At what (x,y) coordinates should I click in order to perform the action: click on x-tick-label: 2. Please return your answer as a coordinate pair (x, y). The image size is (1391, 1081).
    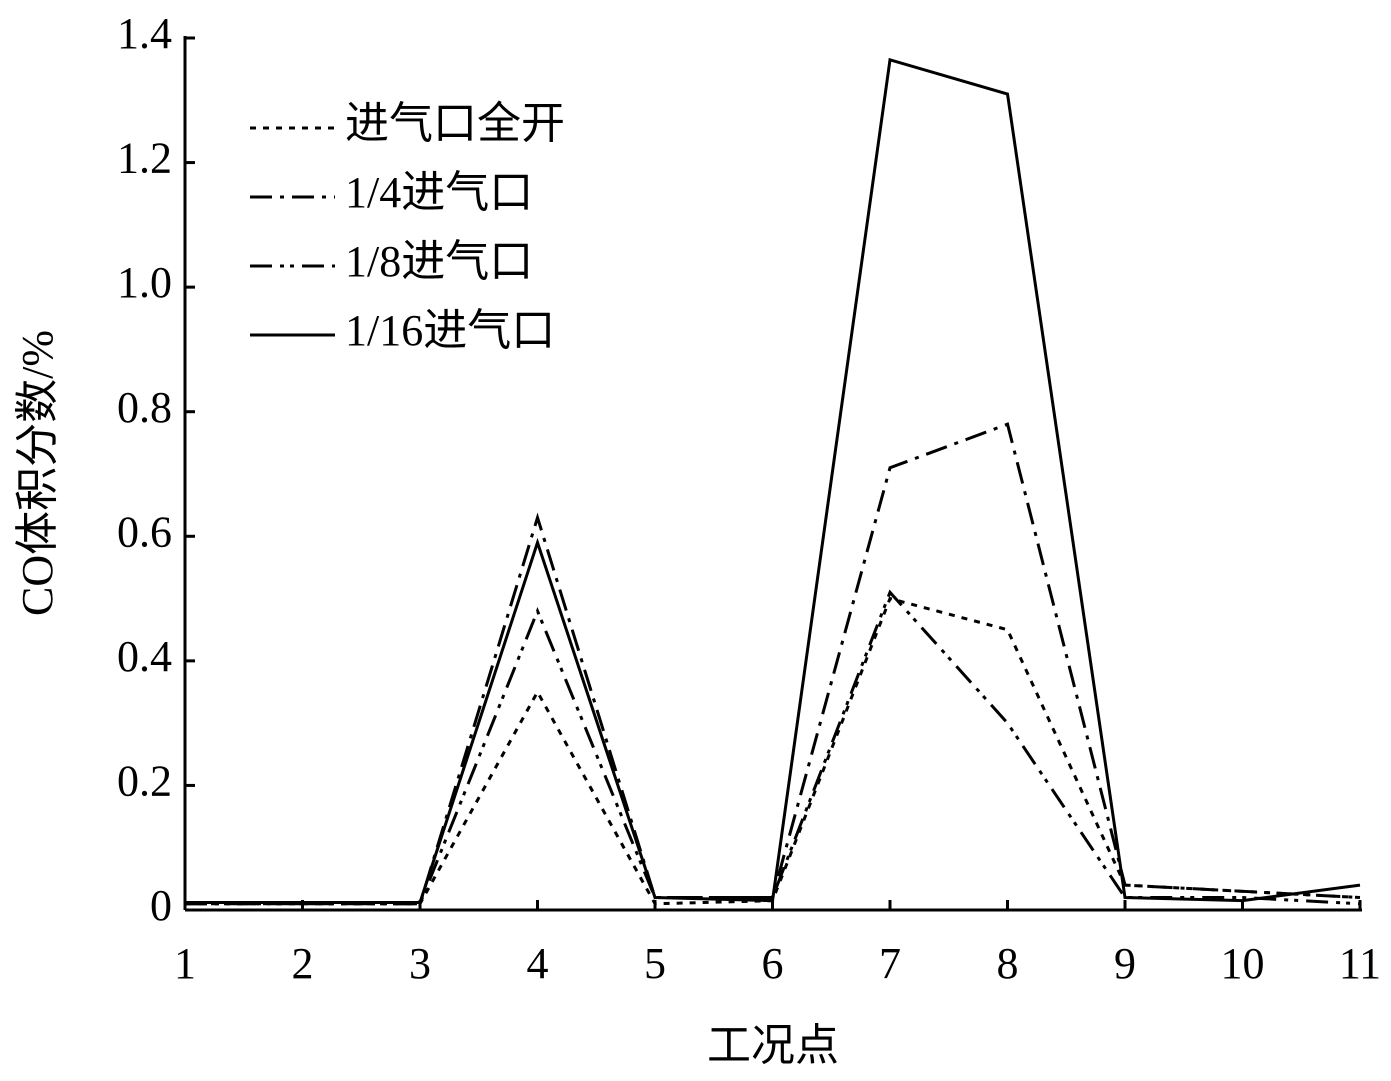
    Looking at the image, I should click on (303, 963).